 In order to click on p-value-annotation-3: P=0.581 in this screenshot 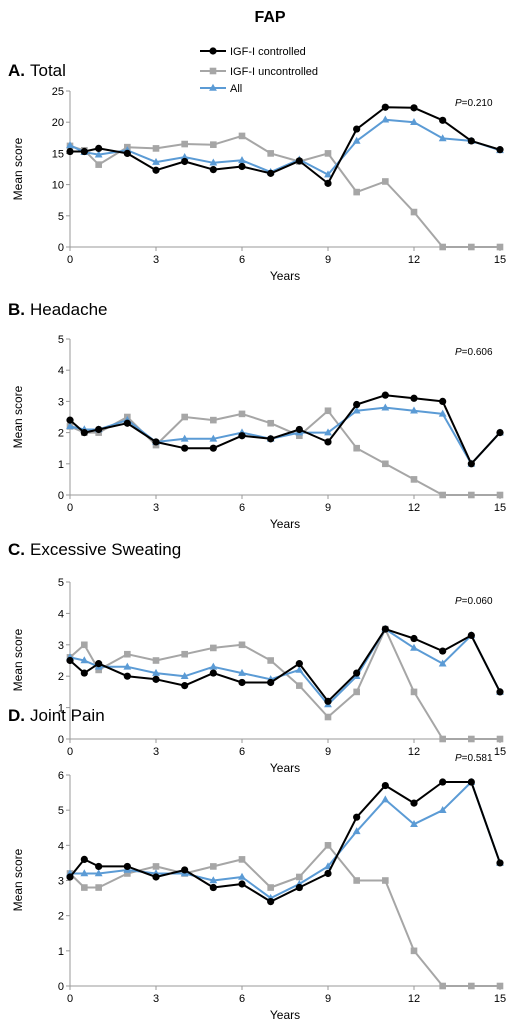, I will do `click(474, 758)`.